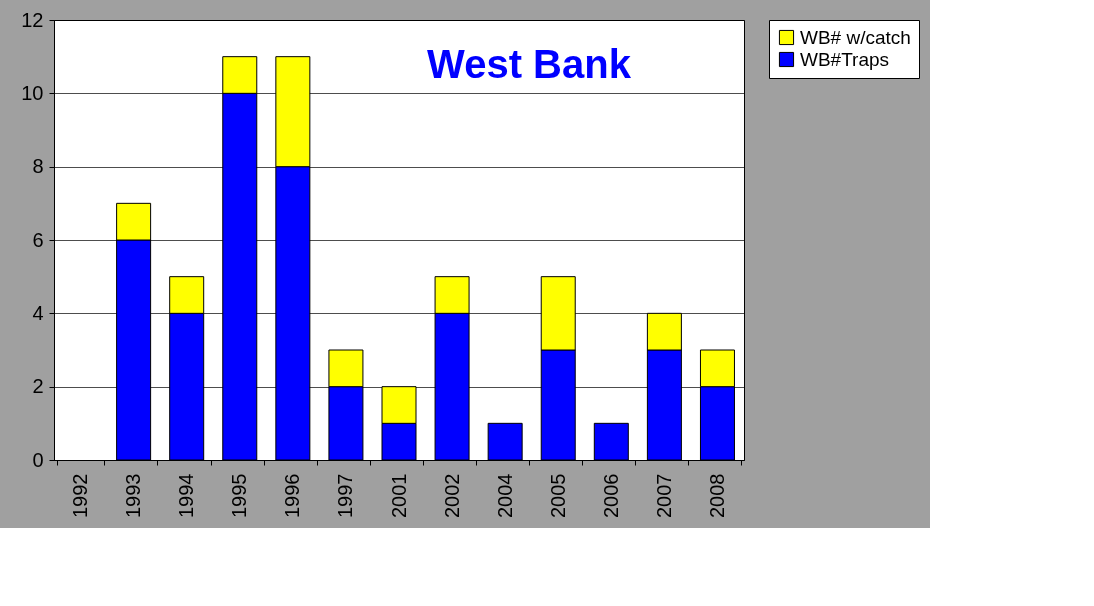 Image resolution: width=1094 pixels, height=606 pixels. Describe the element at coordinates (32, 19) in the screenshot. I see `y-tick-label: 12` at that location.